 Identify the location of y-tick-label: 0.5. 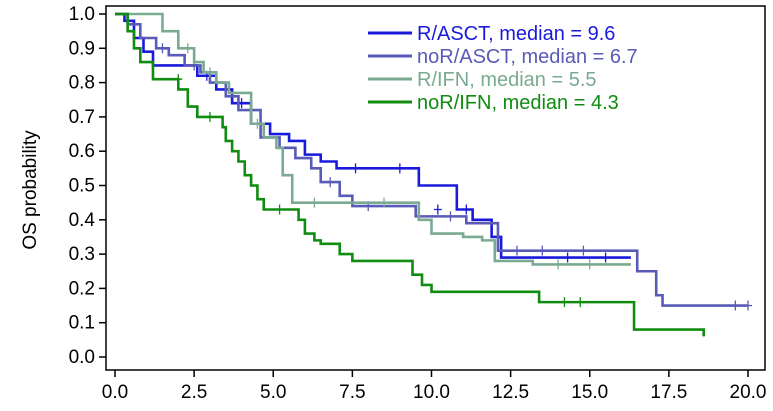
(82, 186).